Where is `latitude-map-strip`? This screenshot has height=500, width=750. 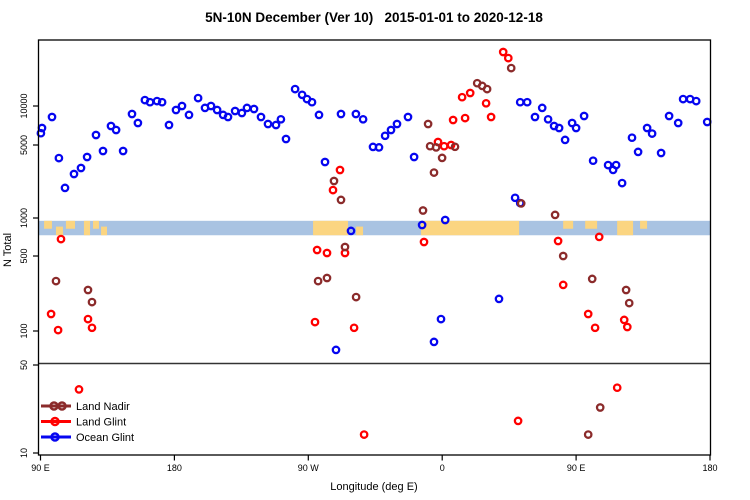
latitude-map-strip is located at coordinates (374, 228).